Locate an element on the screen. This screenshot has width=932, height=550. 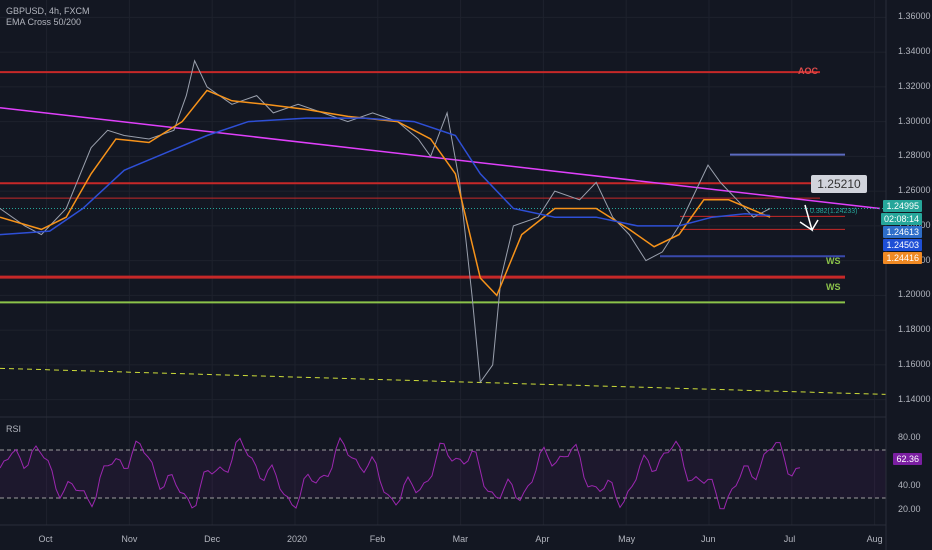
dashed-trendline is located at coordinates (443, 381).